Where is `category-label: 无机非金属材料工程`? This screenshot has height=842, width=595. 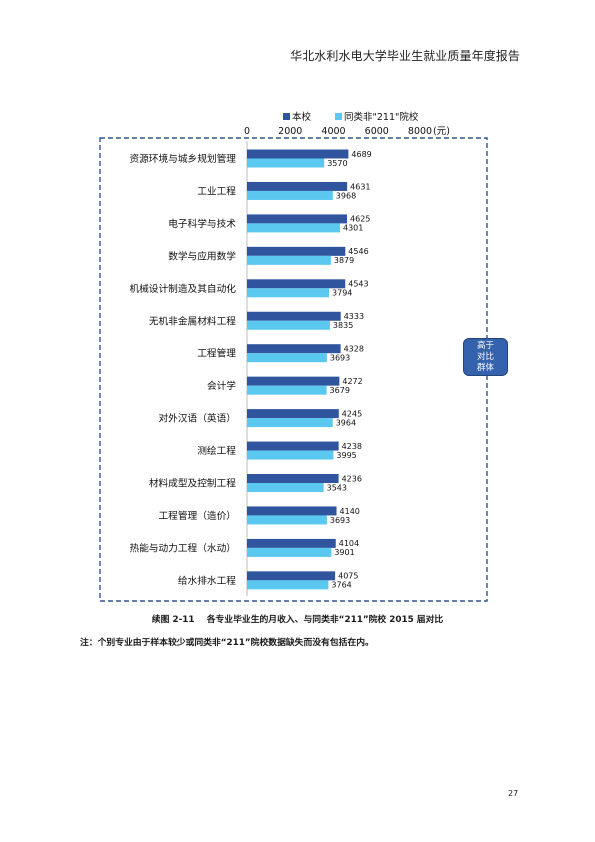 category-label: 无机非金属材料工程 is located at coordinates (192, 320).